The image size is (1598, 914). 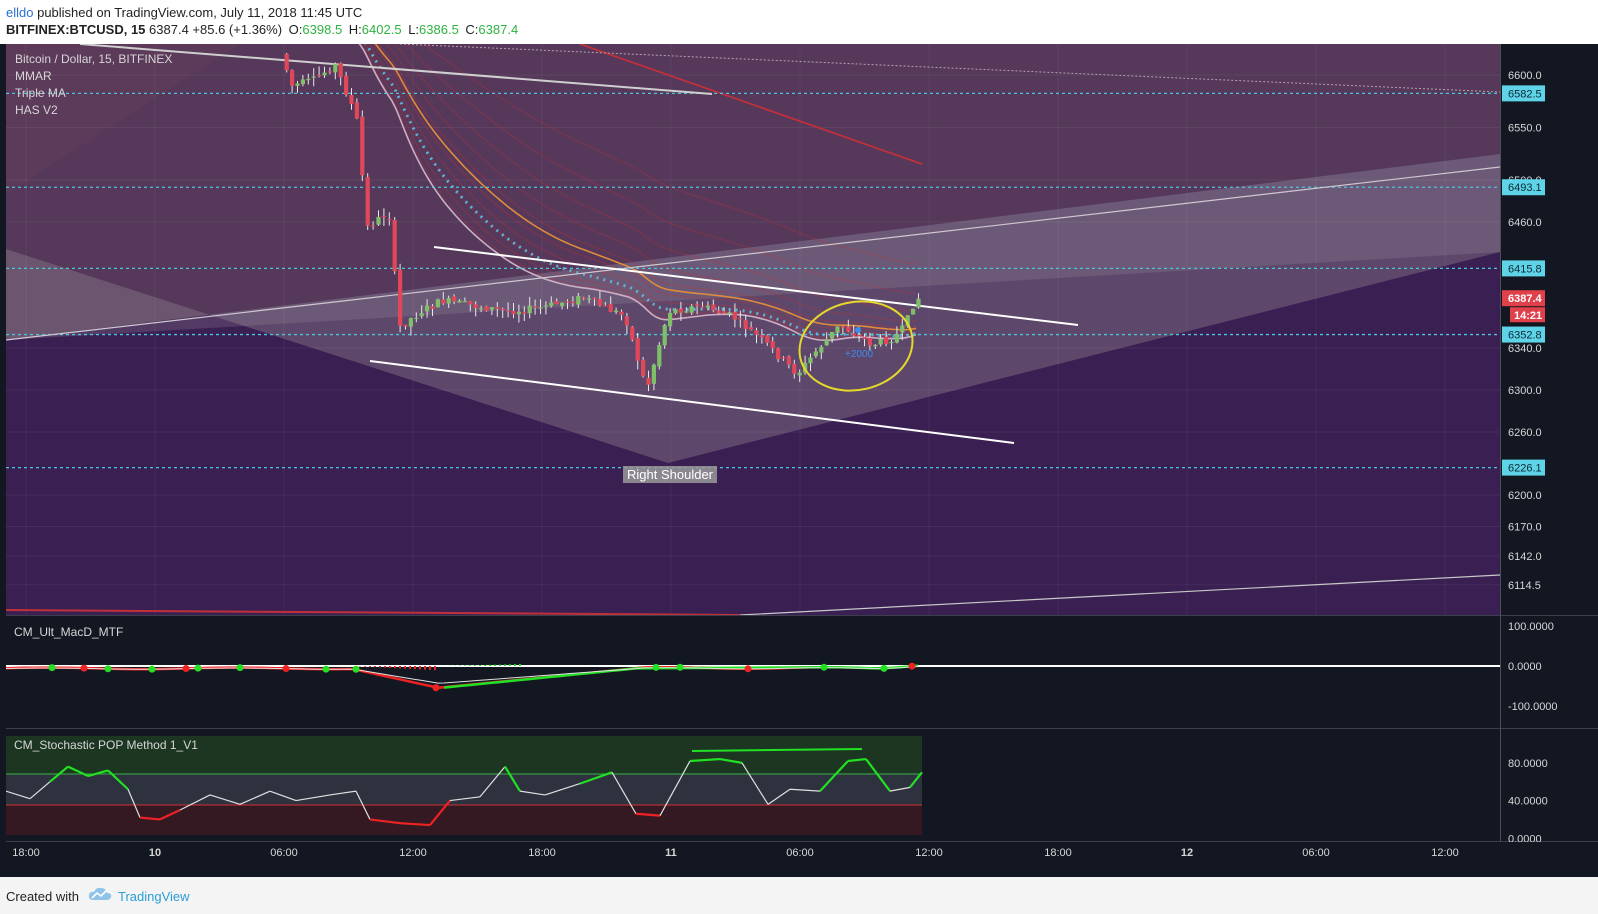 What do you see at coordinates (1525, 557) in the screenshot?
I see `price-tick-label: 6142.0` at bounding box center [1525, 557].